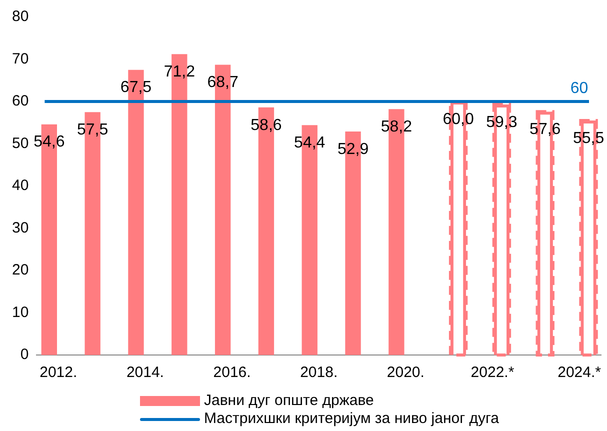  What do you see at coordinates (20, 185) in the screenshot?
I see `y-tick-label: 40` at bounding box center [20, 185].